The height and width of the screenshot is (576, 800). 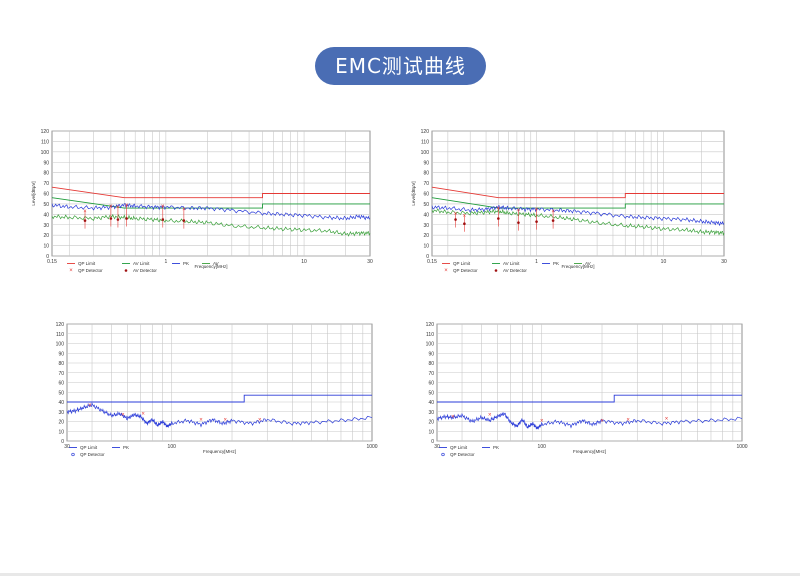 I want to click on y-tick-label: 110, so click(x=425, y=142).